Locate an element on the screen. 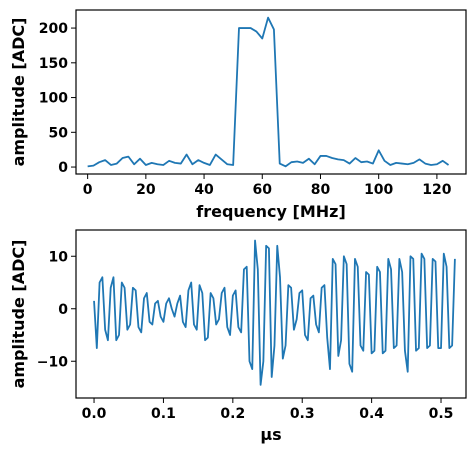  y-tick-label-top: 50 is located at coordinates (59, 133).